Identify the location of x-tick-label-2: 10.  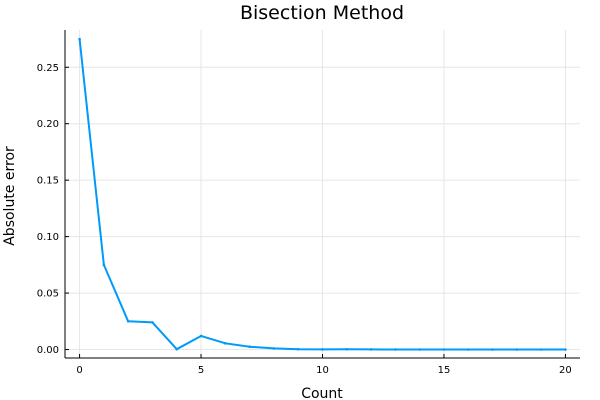
(322, 370).